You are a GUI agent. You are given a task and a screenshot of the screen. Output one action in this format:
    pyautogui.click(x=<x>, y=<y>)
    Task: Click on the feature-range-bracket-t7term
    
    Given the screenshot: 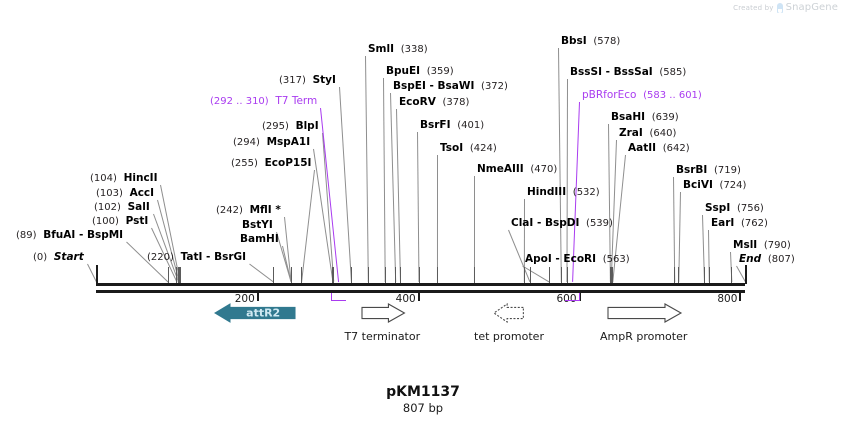 What is the action you would take?
    pyautogui.click(x=338, y=297)
    